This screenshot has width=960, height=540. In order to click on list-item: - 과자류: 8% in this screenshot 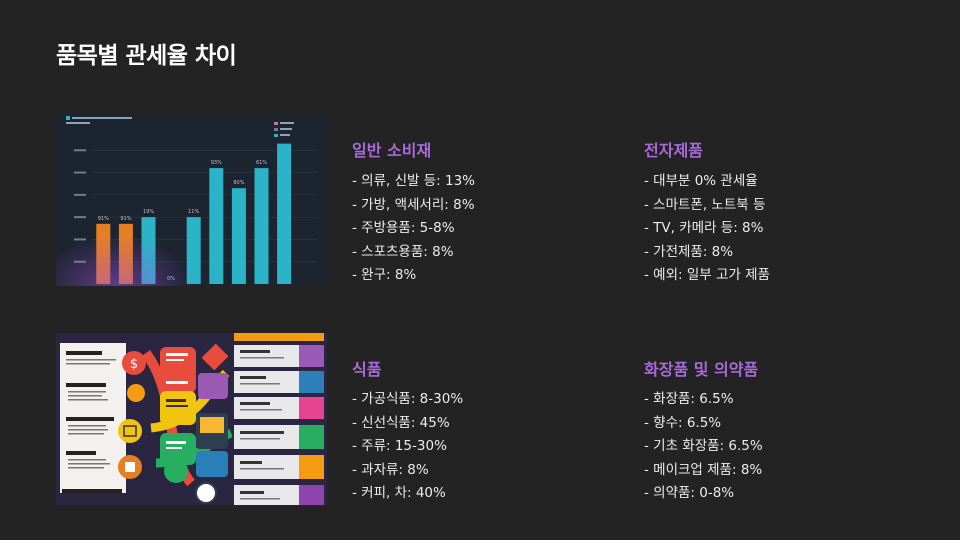, I will do `click(390, 469)`.